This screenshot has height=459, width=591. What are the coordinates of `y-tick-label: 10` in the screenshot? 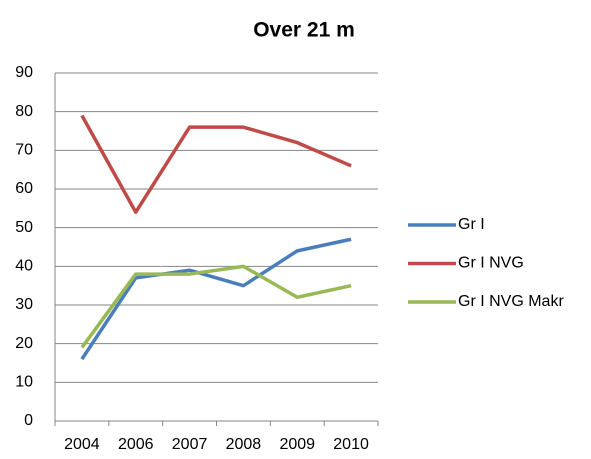 It's located at (24, 382).